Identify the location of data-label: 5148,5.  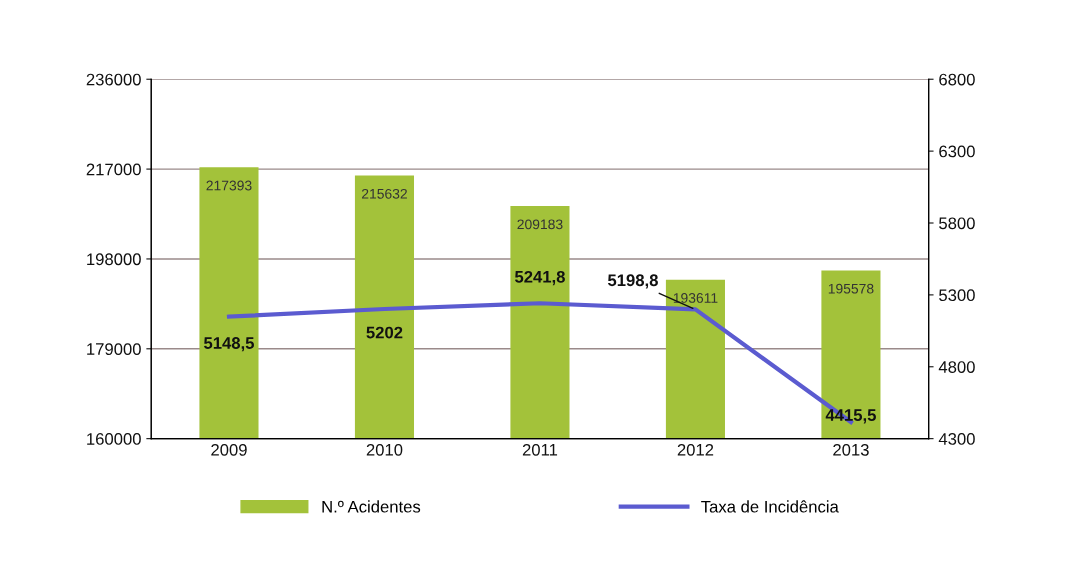
(229, 344).